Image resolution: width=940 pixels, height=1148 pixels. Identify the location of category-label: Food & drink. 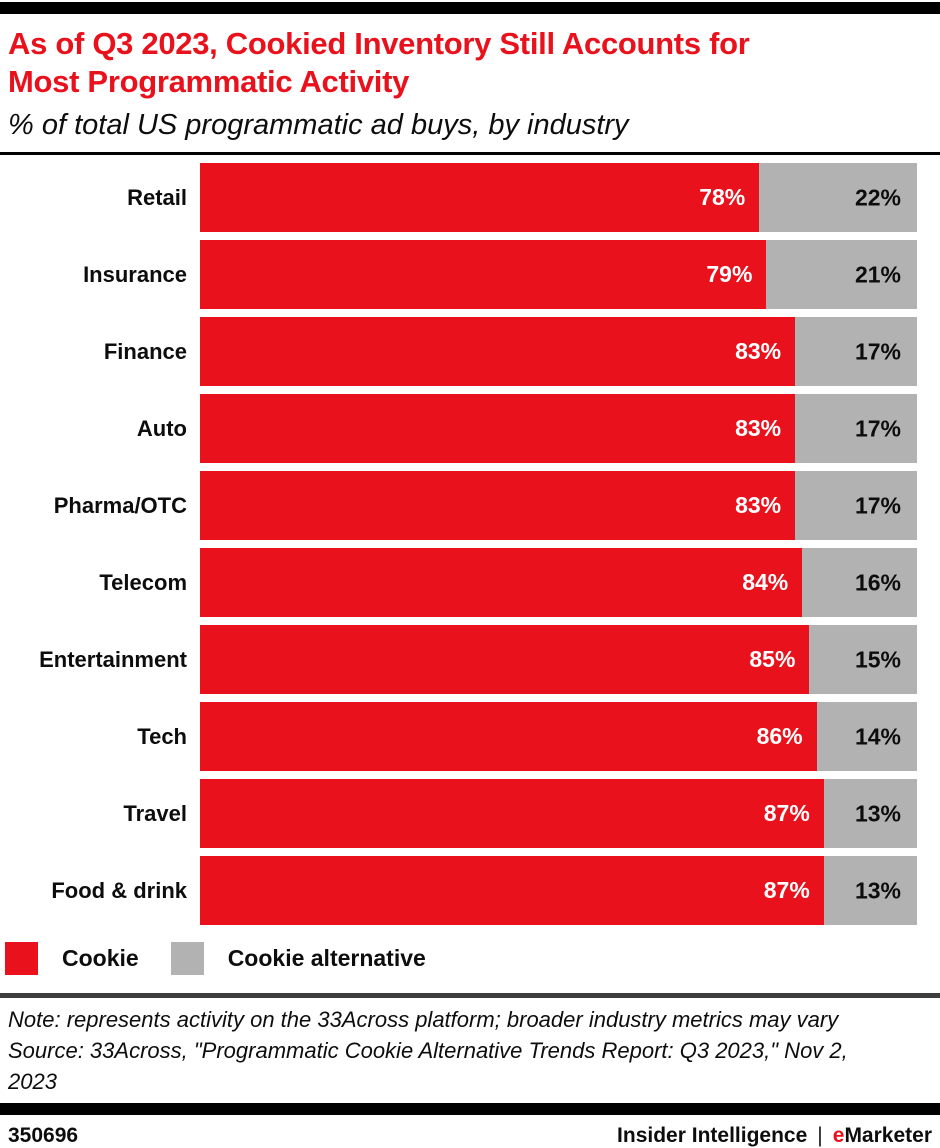
(119, 890).